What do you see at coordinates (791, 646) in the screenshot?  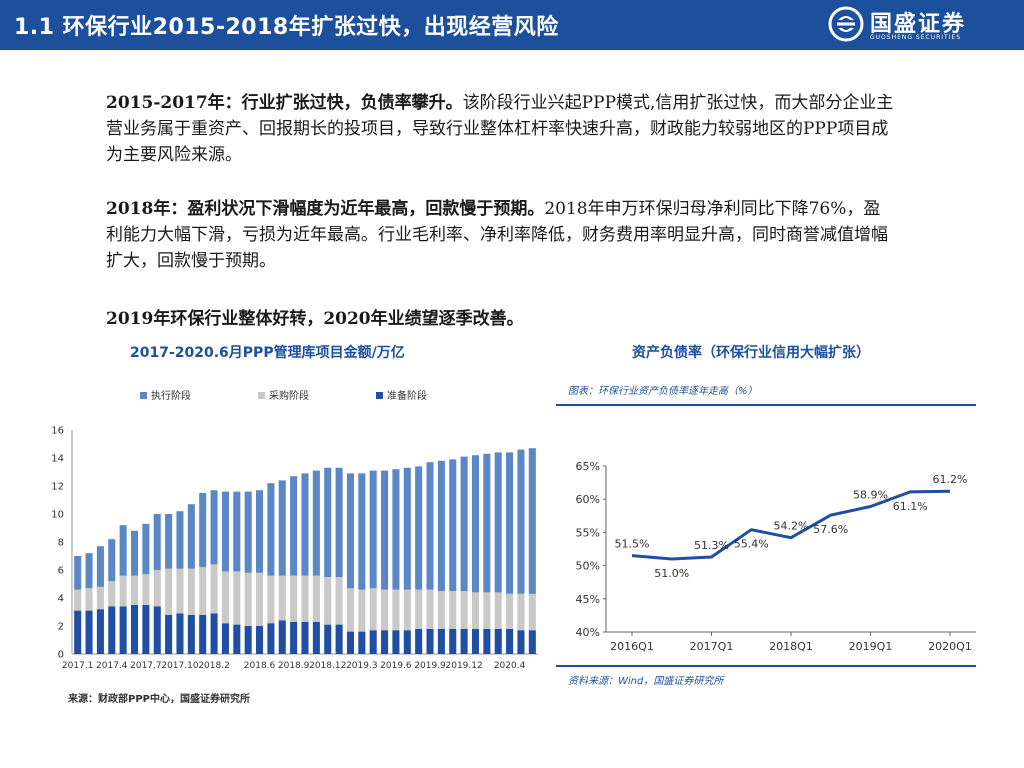 I see `x-tick-label: 2018Q1` at bounding box center [791, 646].